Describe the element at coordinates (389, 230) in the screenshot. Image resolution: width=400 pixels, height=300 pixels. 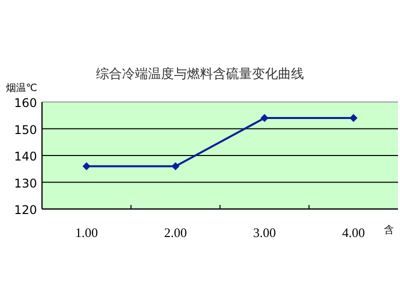
I see `x-axis-title: 含` at that location.